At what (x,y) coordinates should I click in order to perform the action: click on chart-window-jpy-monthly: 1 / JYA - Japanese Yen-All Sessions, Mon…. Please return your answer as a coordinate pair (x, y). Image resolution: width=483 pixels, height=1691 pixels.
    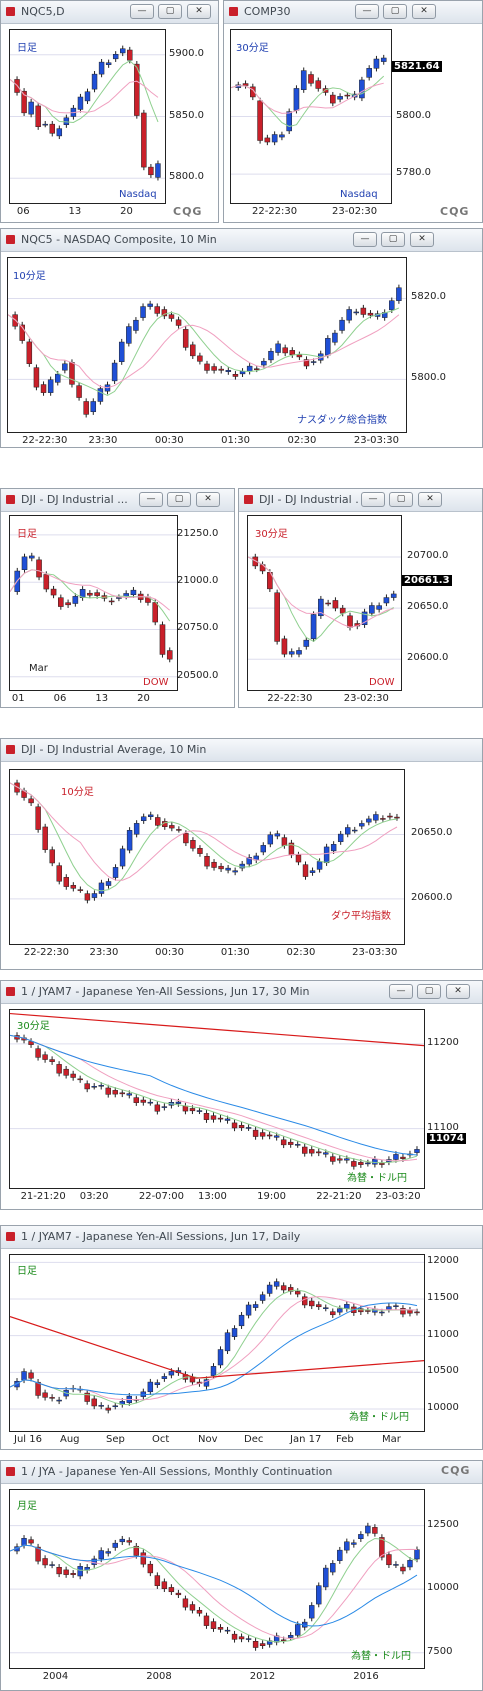
    Looking at the image, I should click on (241, 1575).